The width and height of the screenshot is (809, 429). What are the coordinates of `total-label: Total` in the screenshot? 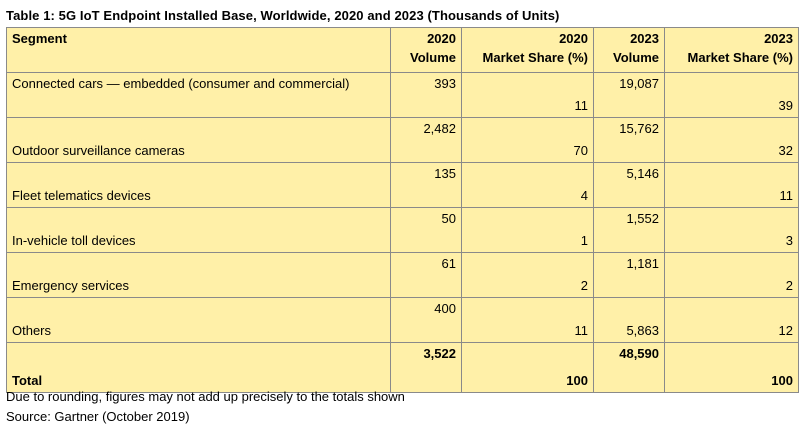 It's located at (198, 367).